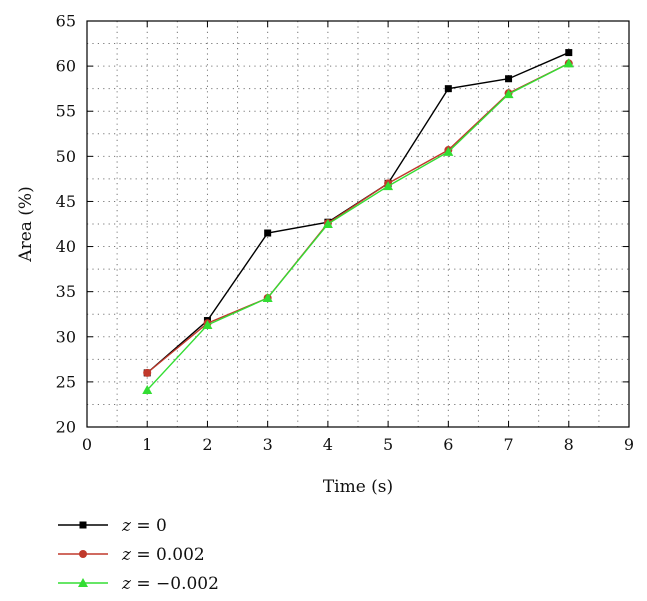  Describe the element at coordinates (180, 555) in the screenshot. I see `legend-value: 0.002` at that location.